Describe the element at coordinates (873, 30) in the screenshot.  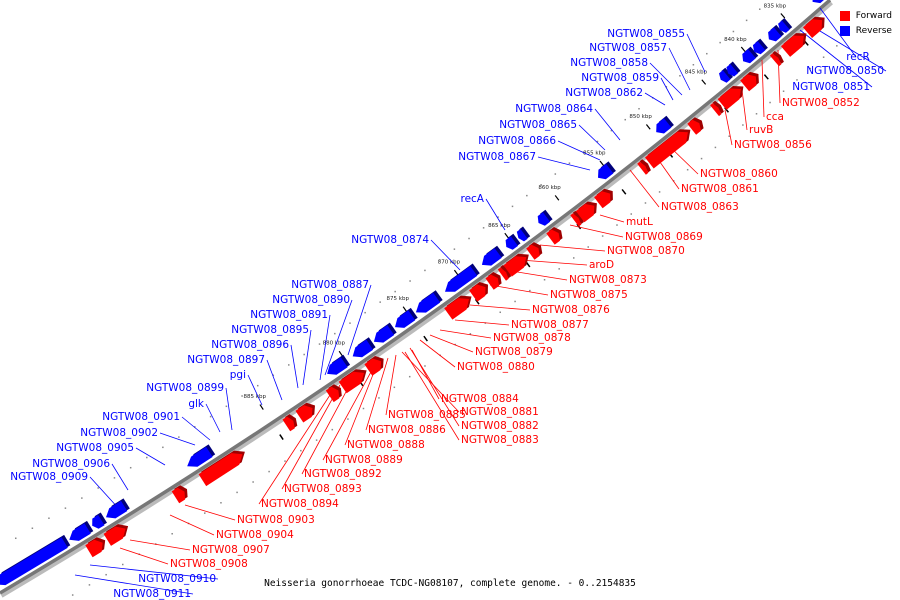
I see `legend-reverse-label: Reverse` at that location.